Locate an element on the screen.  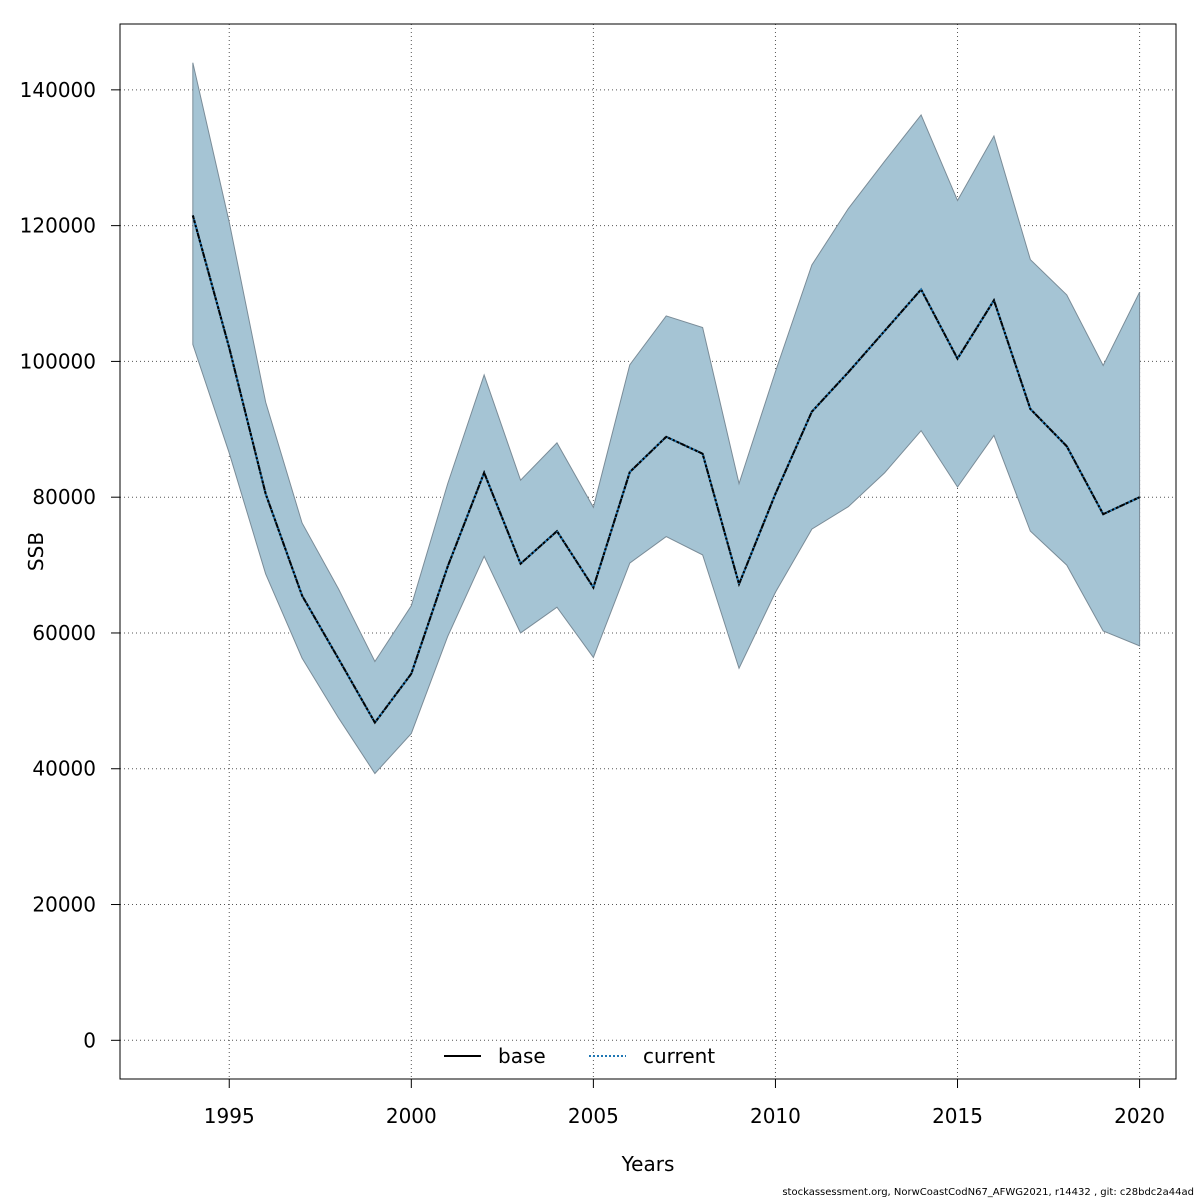
x-tick-label: 2020 is located at coordinates (1139, 1116).